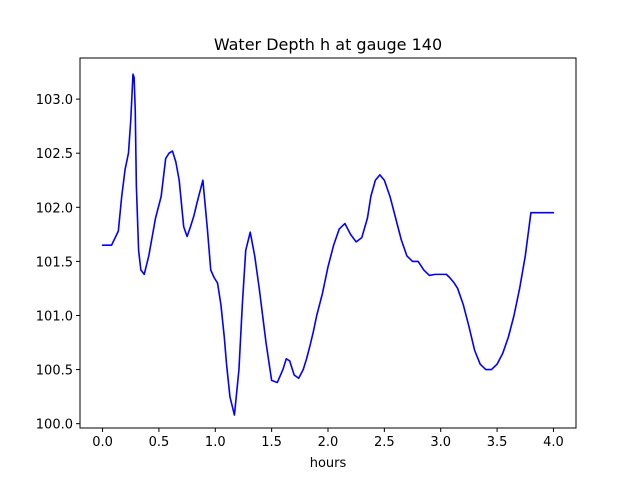 The width and height of the screenshot is (640, 480). I want to click on x-tick-label: 3.5, so click(497, 442).